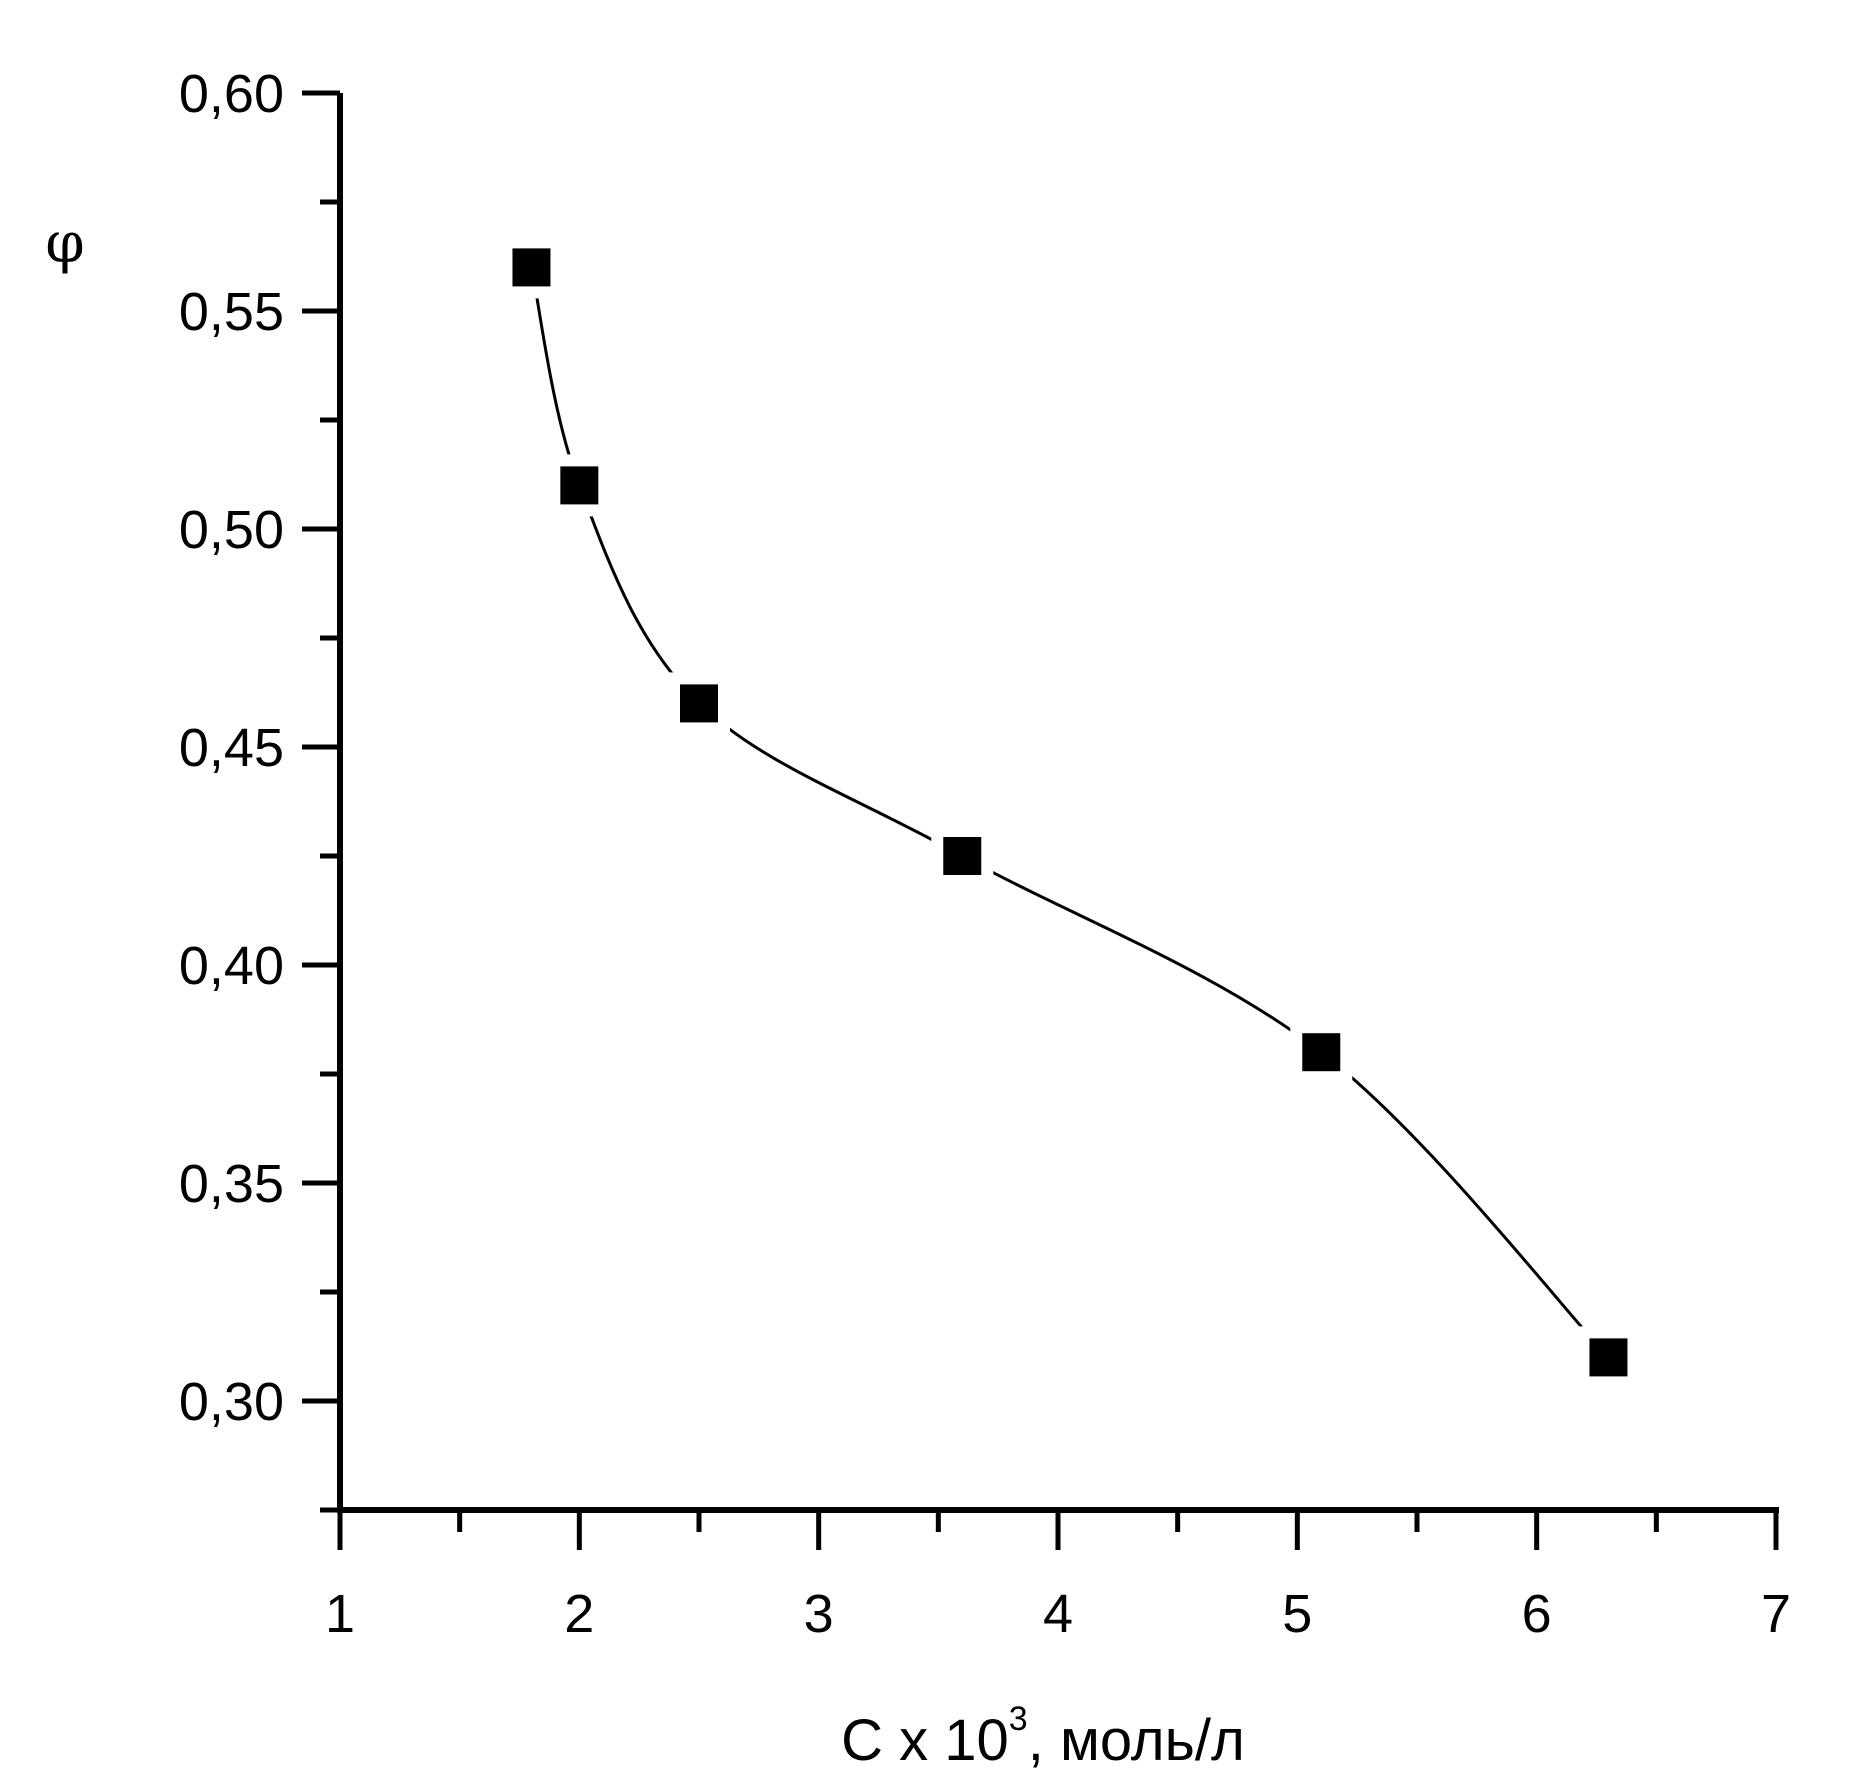 The width and height of the screenshot is (1856, 1791). What do you see at coordinates (579, 1614) in the screenshot?
I see `x-tick-label: 2` at bounding box center [579, 1614].